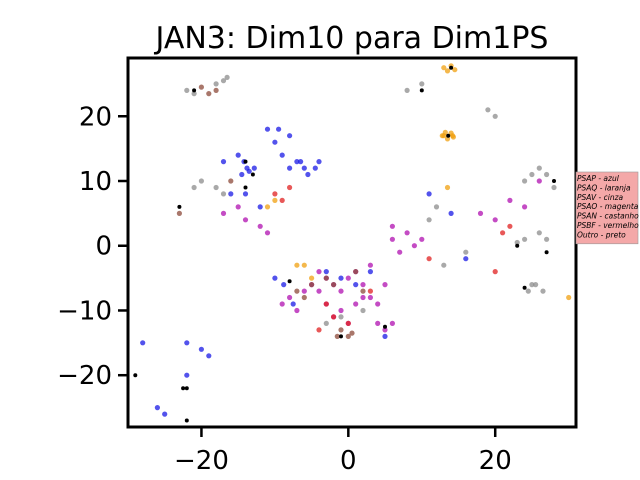 This screenshot has width=640, height=480. Describe the element at coordinates (351, 38) in the screenshot. I see `chart-title: JAN3: Dim10 para Dim1PS` at that location.